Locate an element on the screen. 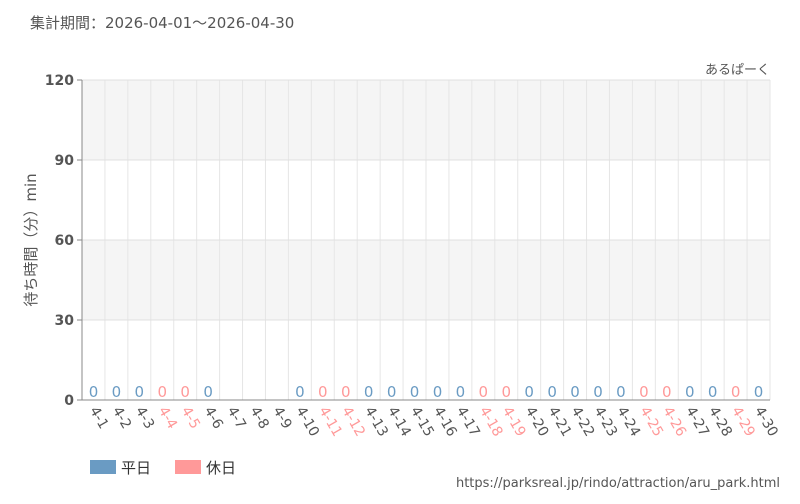  x-tick-label: 4-12 is located at coordinates (353, 422).